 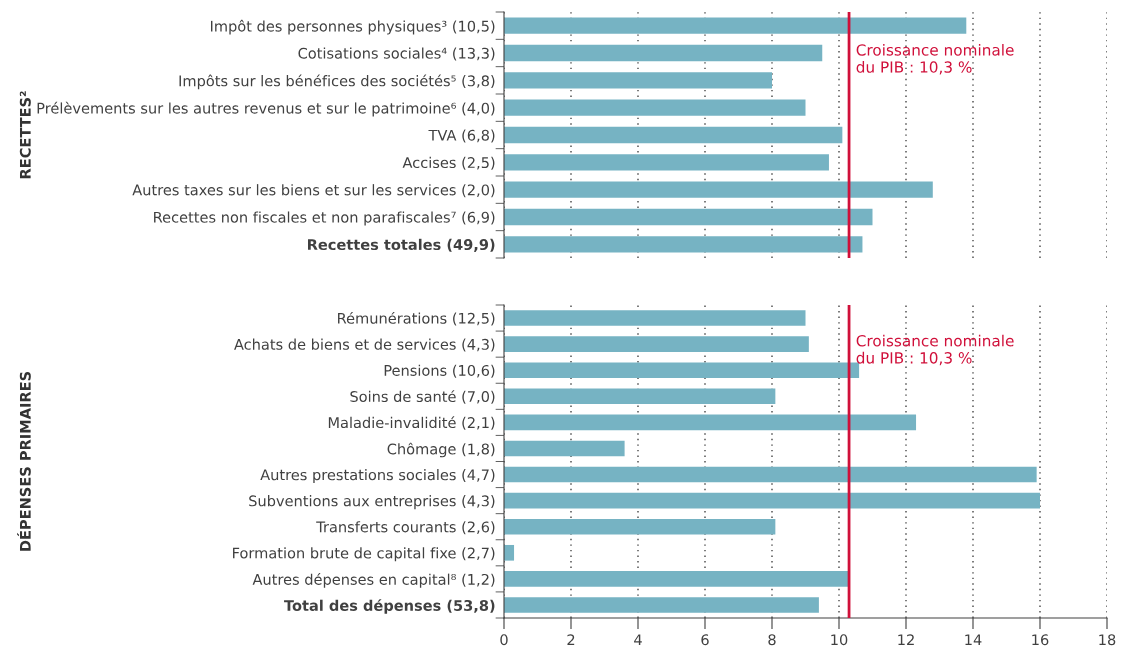 What do you see at coordinates (373, 580) in the screenshot?
I see `y-tick-label: Autres dépenses en capital⁸ (1,2)` at bounding box center [373, 580].